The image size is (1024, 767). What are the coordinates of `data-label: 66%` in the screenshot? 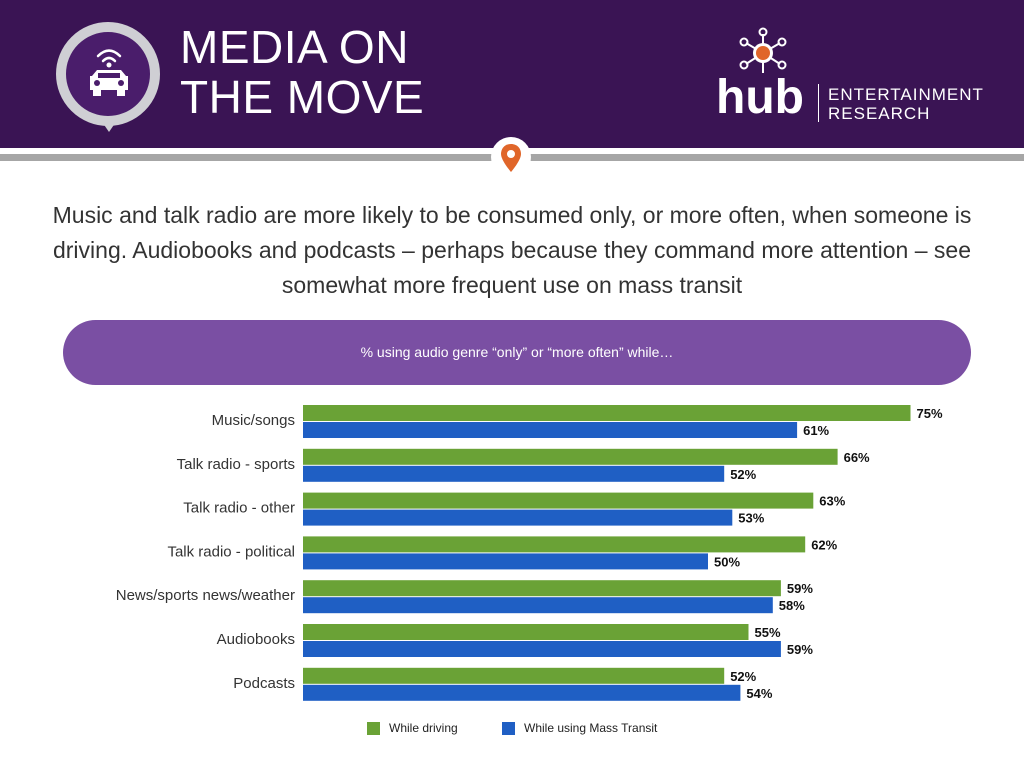 It's located at (857, 457).